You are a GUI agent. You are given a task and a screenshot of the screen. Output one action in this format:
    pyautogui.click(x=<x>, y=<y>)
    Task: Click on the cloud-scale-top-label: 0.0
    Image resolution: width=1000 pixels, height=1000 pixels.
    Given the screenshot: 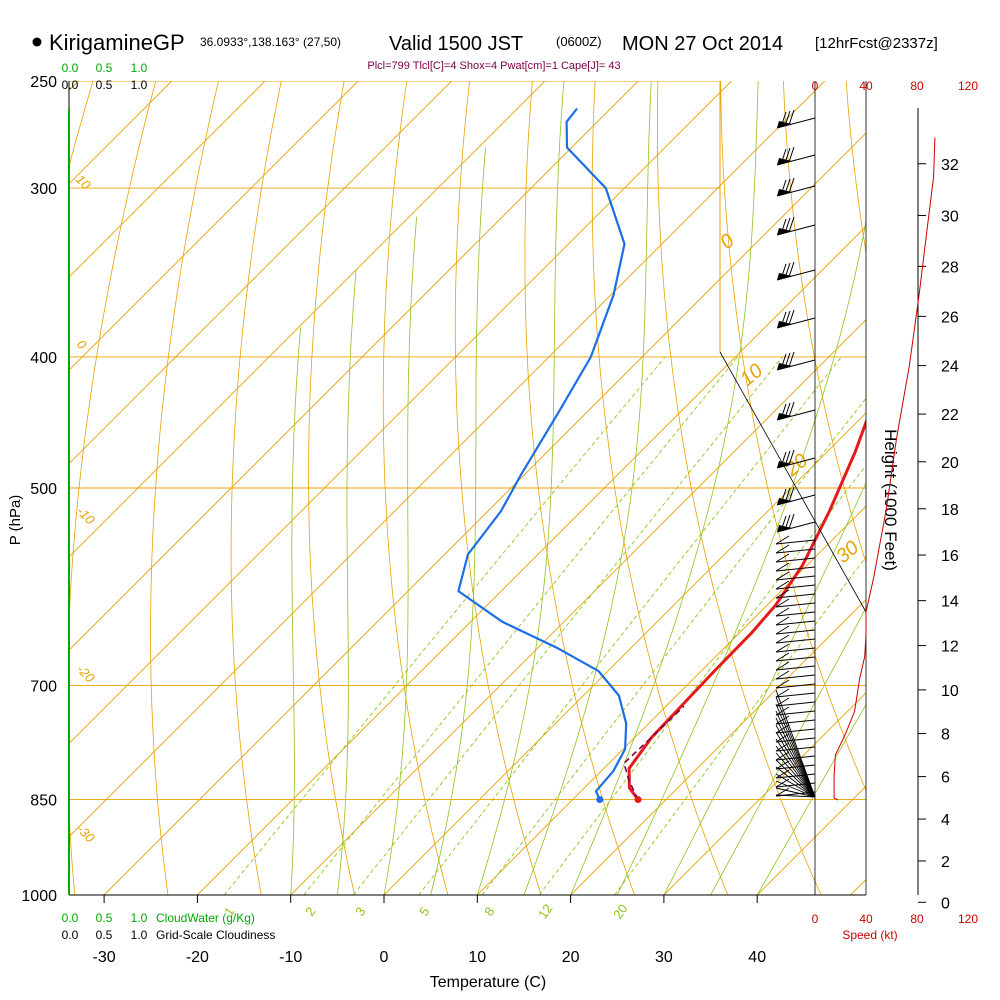 What is the action you would take?
    pyautogui.click(x=70, y=68)
    